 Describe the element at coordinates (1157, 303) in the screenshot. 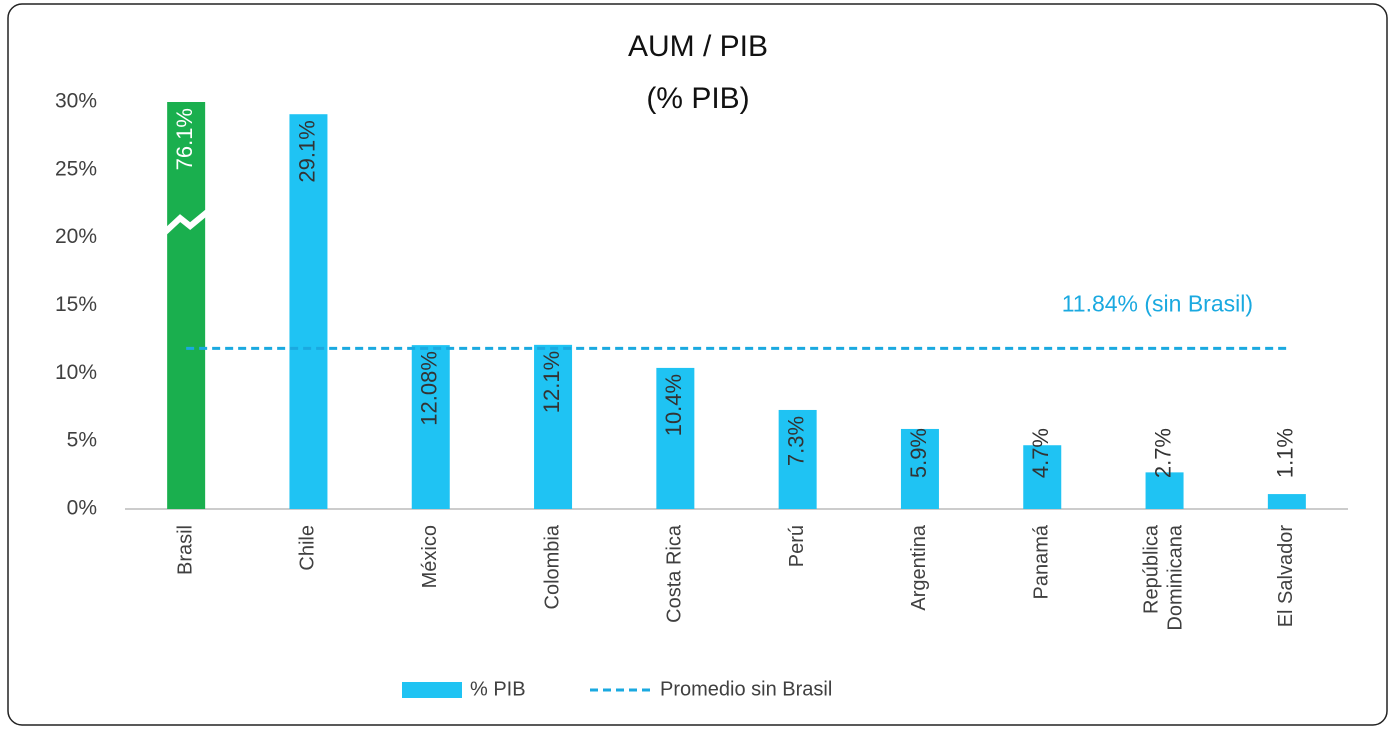

I see `average-annotation: 11.84% (sin Brasil)` at that location.